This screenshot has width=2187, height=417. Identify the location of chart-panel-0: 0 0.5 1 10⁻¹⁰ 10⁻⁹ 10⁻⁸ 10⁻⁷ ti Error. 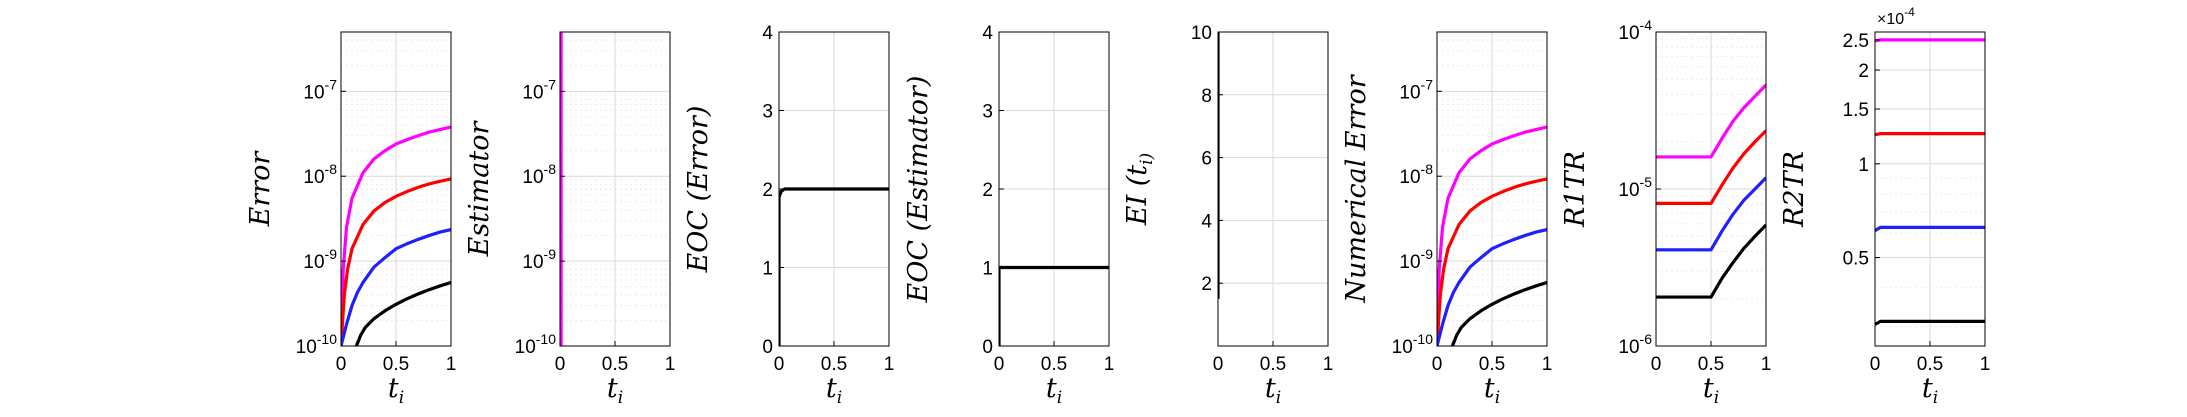
(350, 219).